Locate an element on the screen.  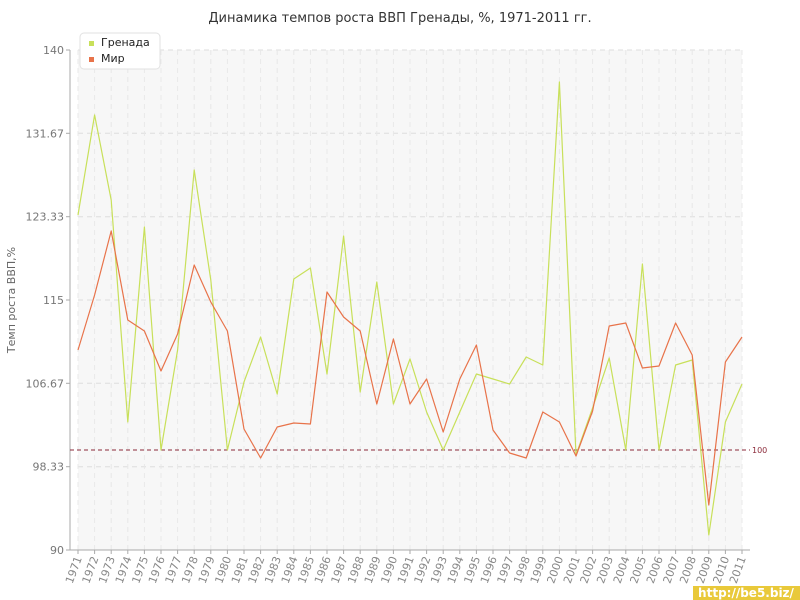
legend-label: Гренада is located at coordinates (125, 42).